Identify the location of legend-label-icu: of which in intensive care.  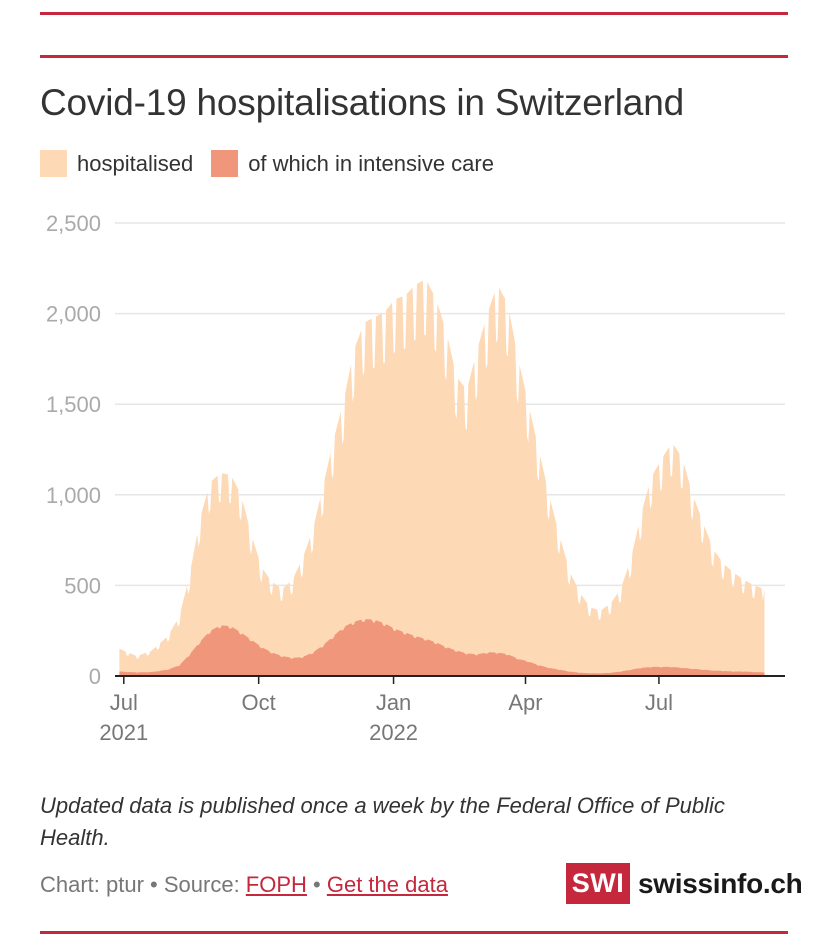
(371, 163).